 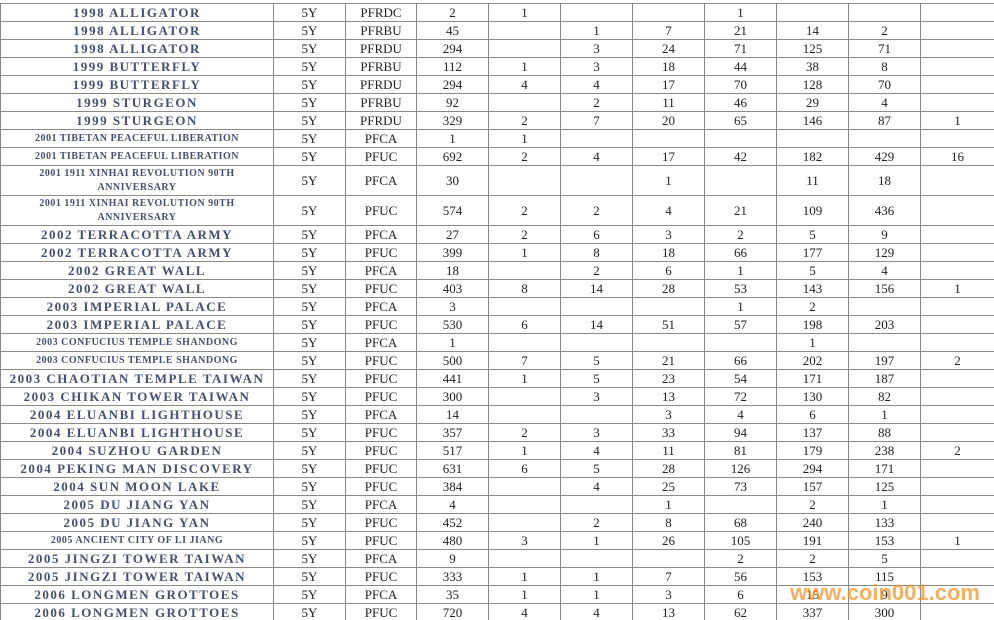 What do you see at coordinates (668, 84) in the screenshot?
I see `table-cell: 17` at bounding box center [668, 84].